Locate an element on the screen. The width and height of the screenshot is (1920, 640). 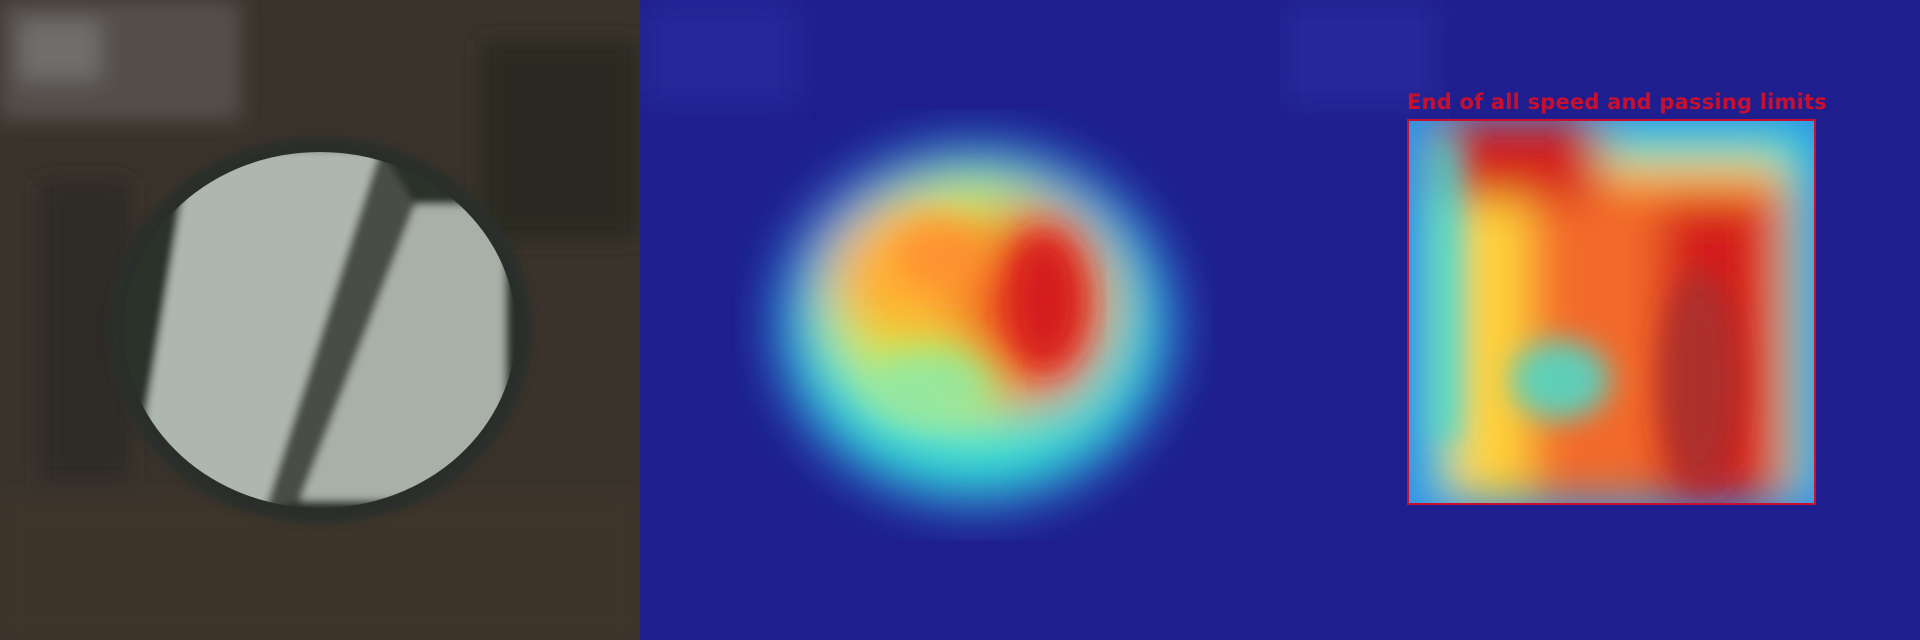
detection-bounding-box is located at coordinates (1611, 312).